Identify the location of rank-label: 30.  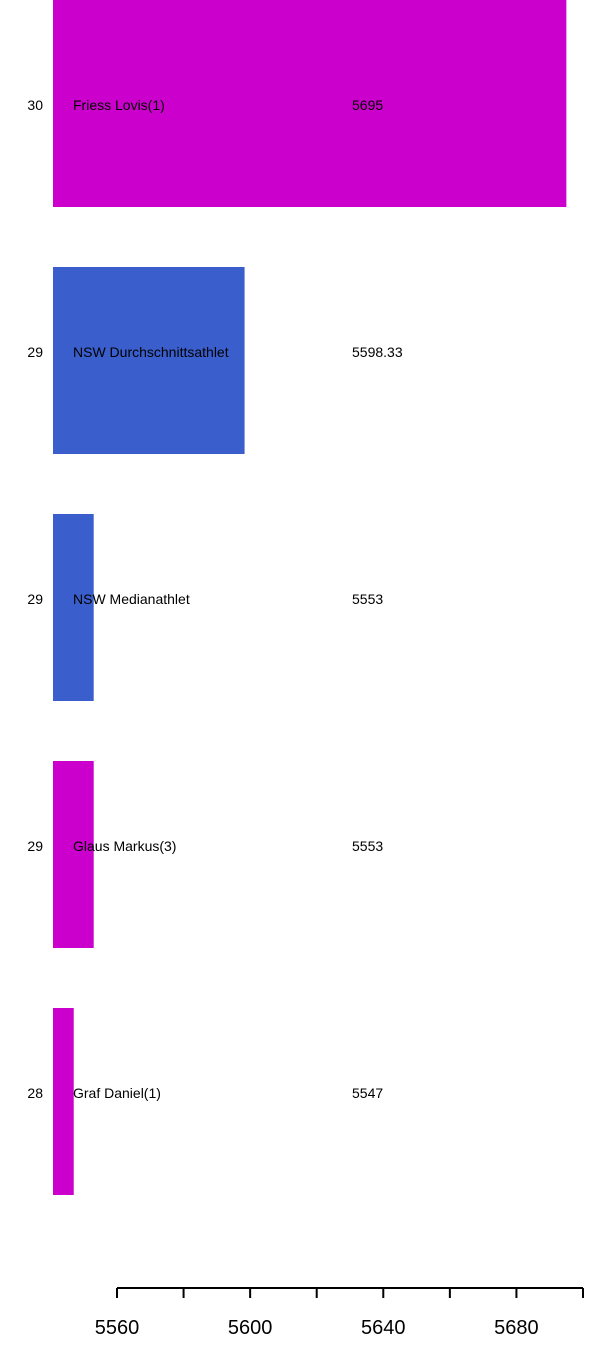
(35, 105).